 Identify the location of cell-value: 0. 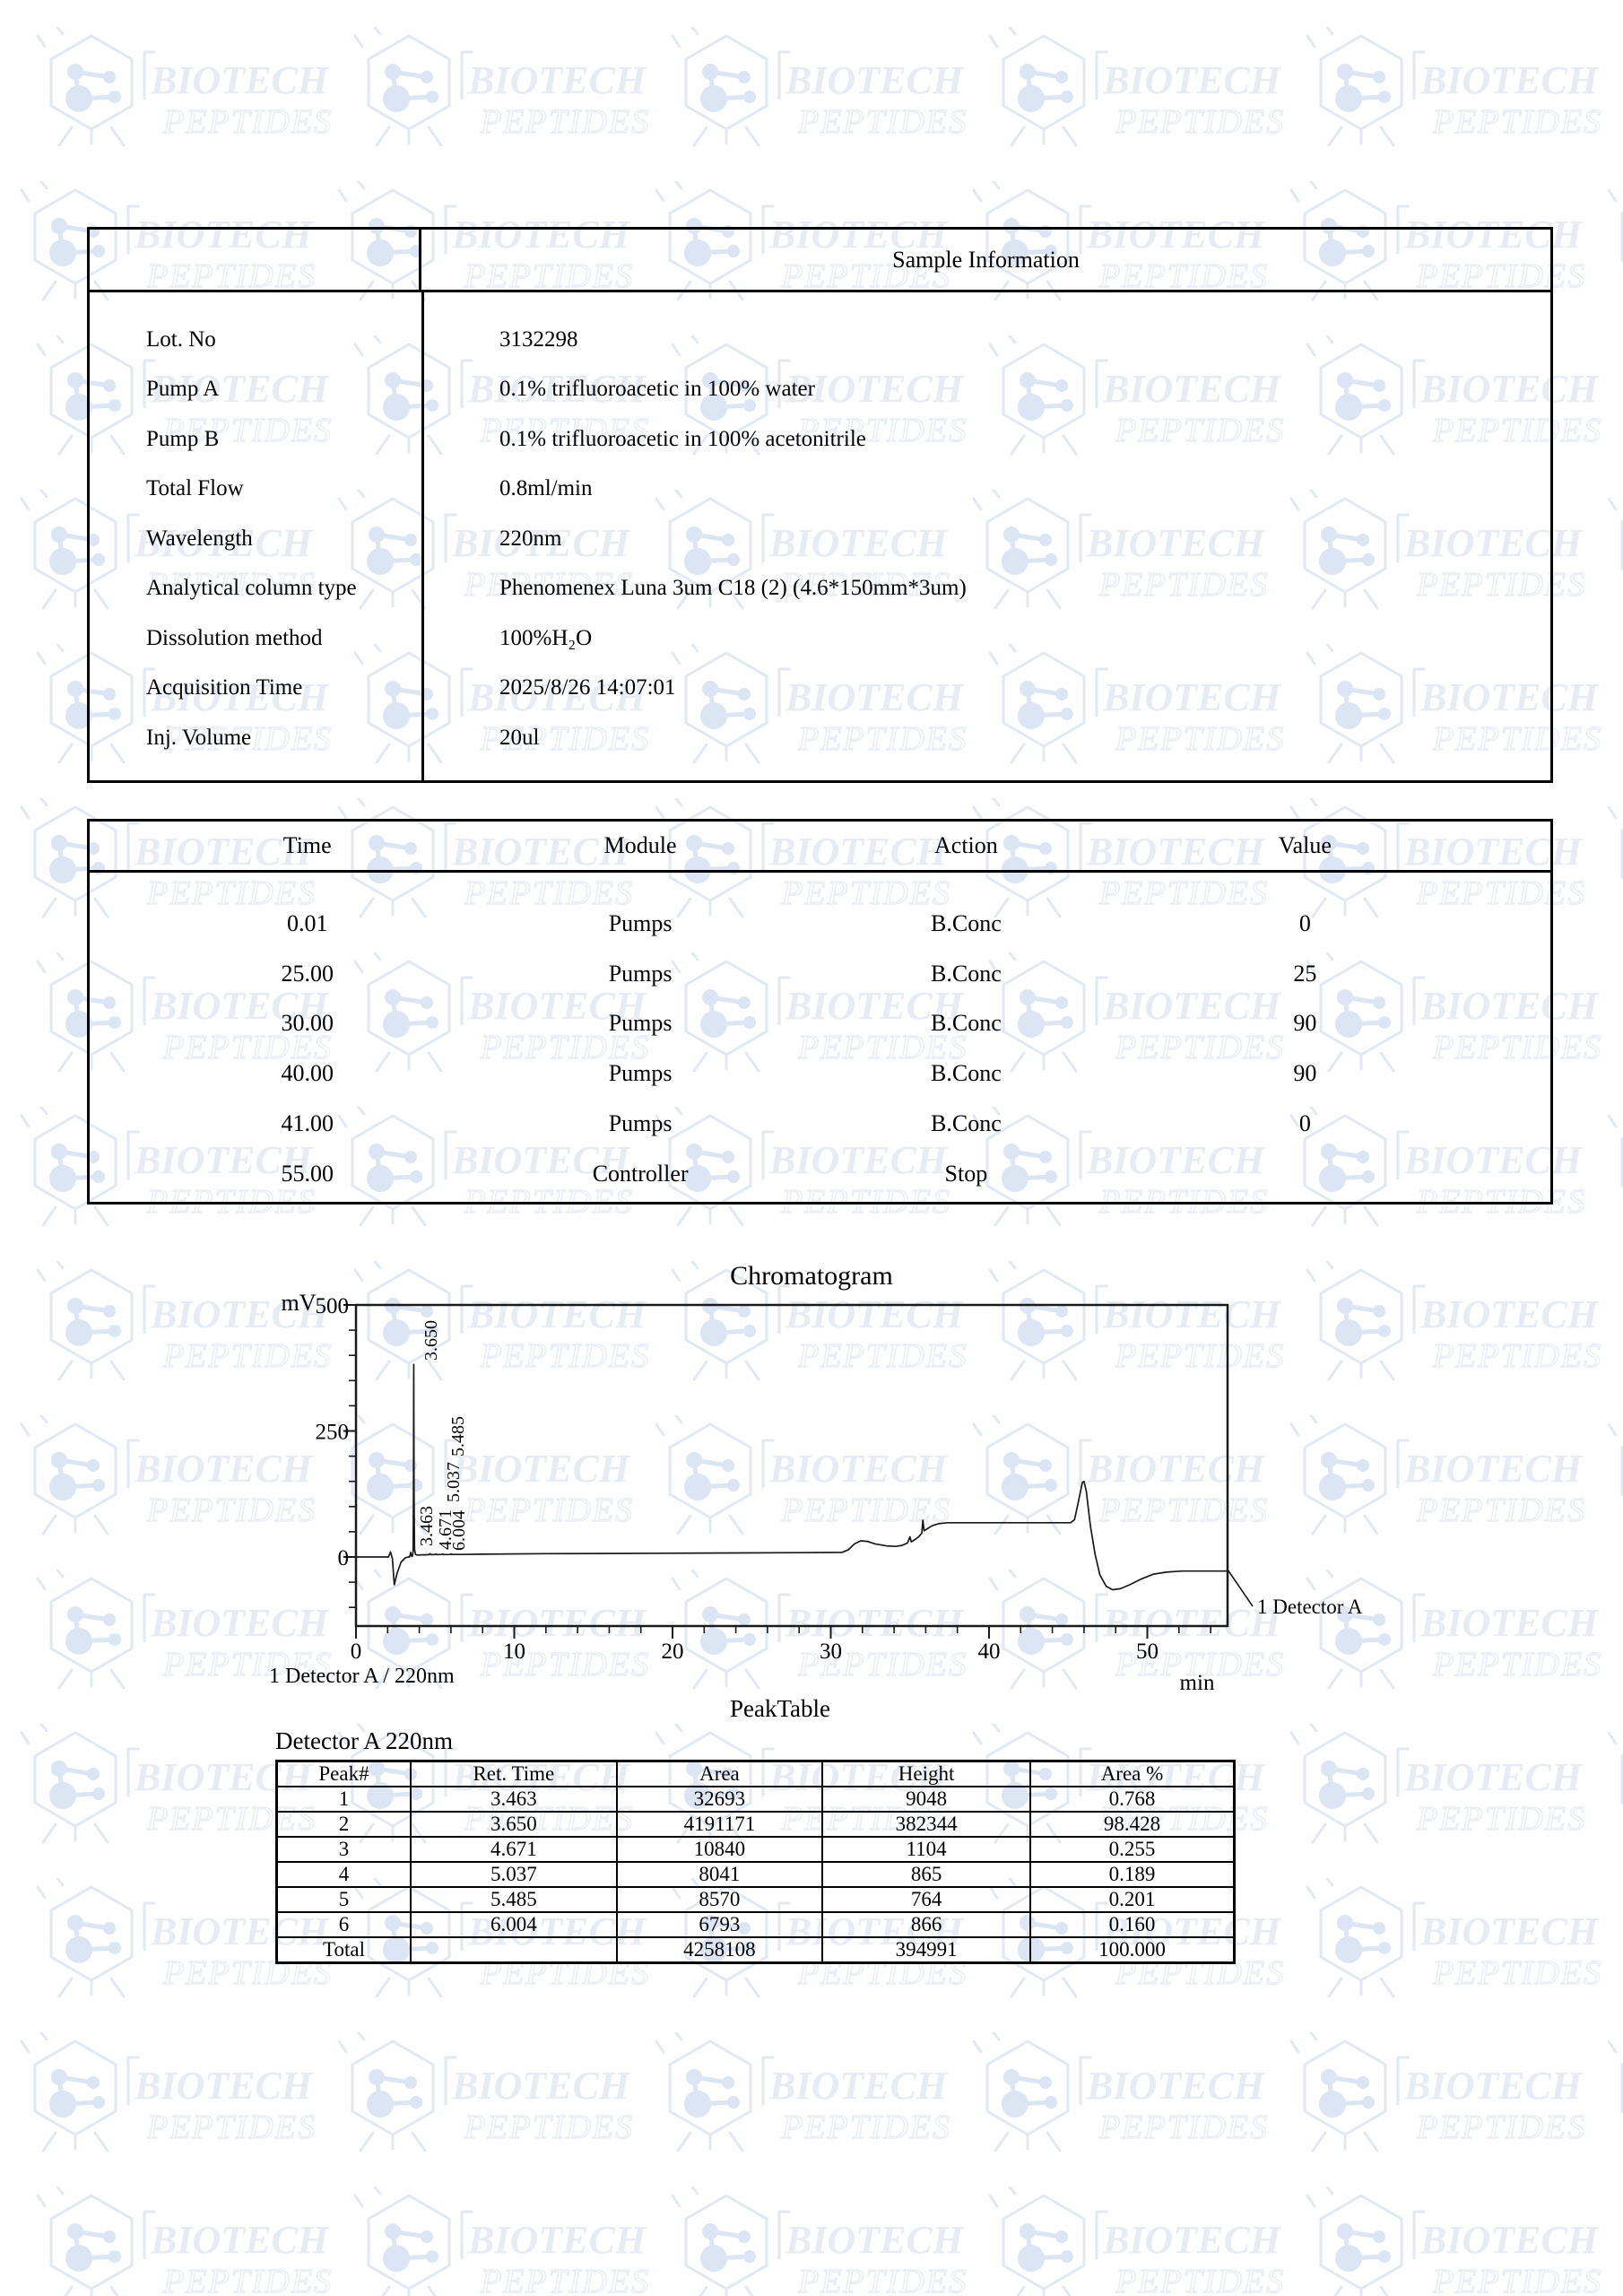
(1304, 1123).